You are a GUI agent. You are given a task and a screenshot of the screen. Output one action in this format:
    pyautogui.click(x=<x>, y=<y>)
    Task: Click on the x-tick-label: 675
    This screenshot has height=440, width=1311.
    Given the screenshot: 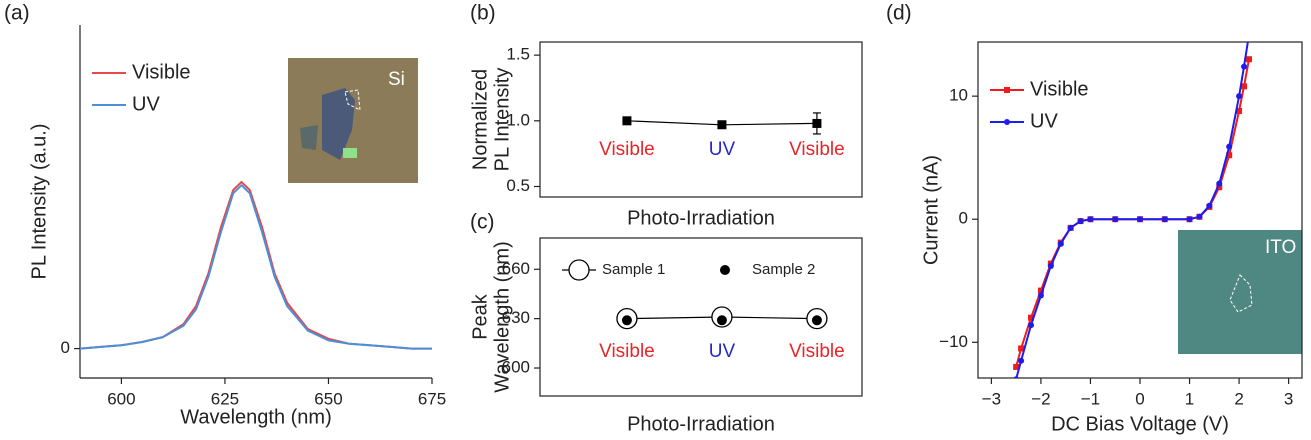 What is the action you would take?
    pyautogui.click(x=432, y=398)
    